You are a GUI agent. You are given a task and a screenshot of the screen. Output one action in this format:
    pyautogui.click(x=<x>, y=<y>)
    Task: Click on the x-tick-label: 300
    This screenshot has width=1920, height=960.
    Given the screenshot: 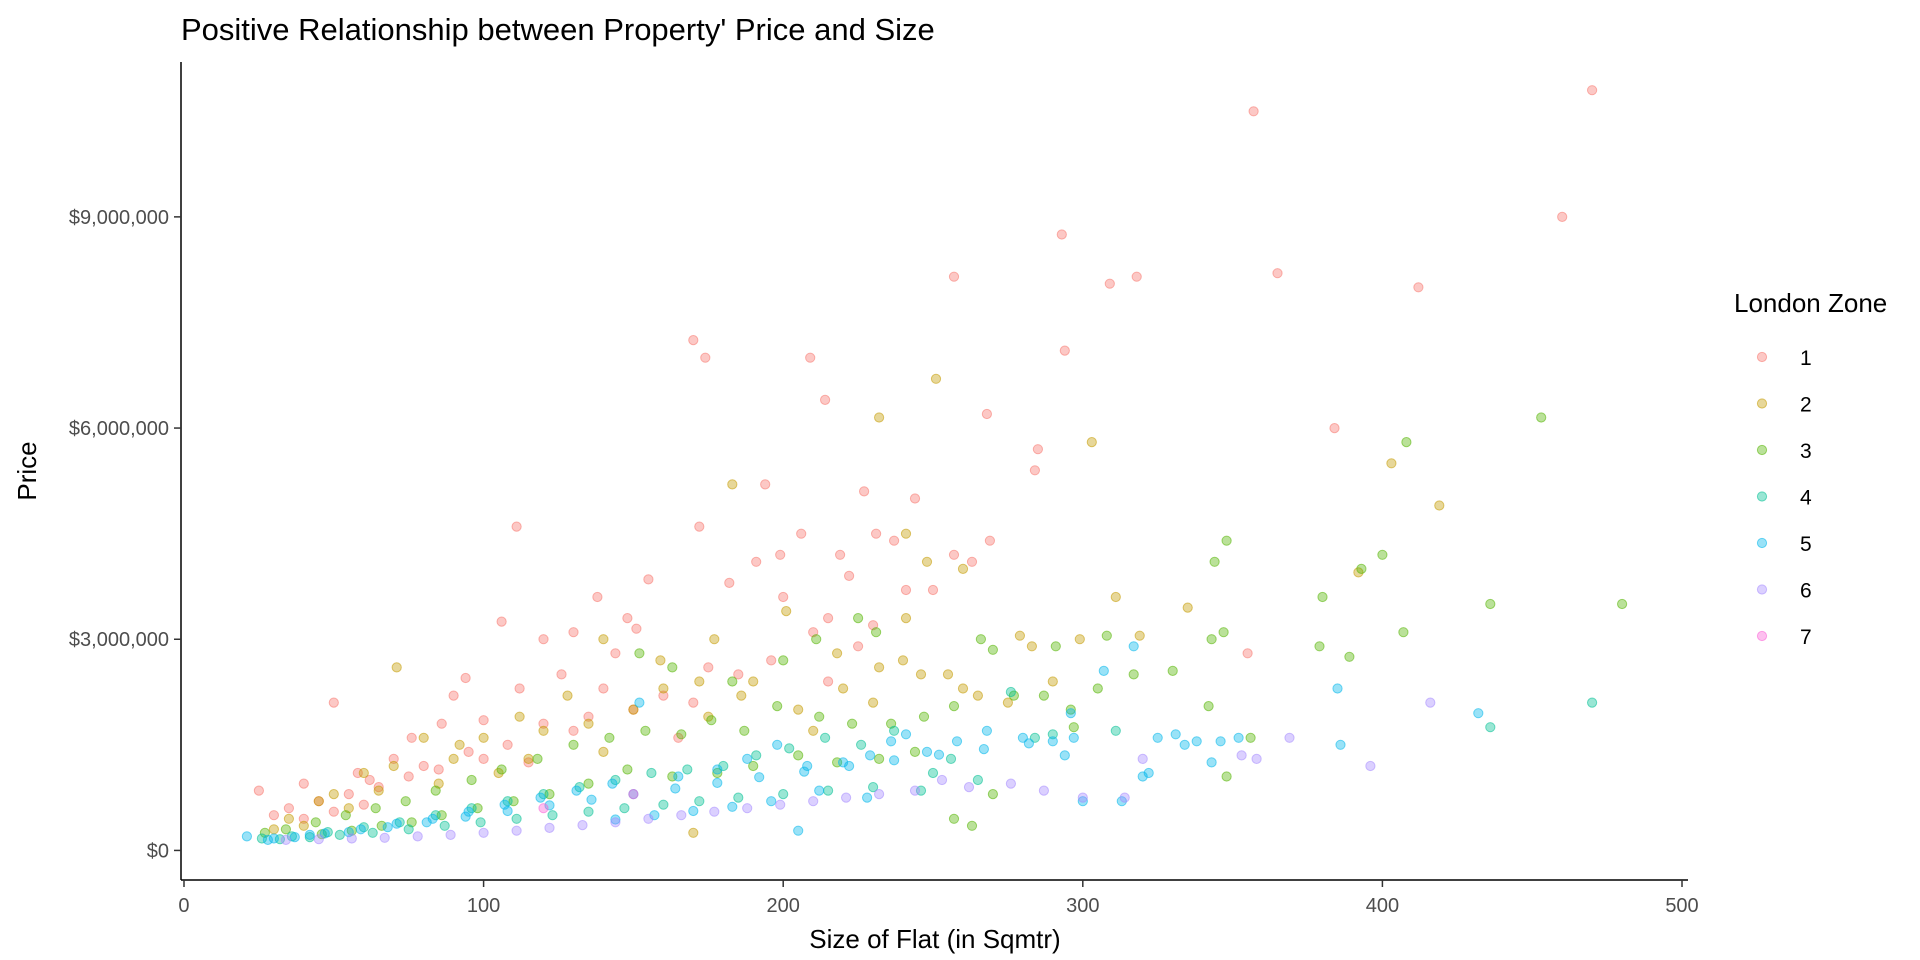 What is the action you would take?
    pyautogui.click(x=1082, y=906)
    